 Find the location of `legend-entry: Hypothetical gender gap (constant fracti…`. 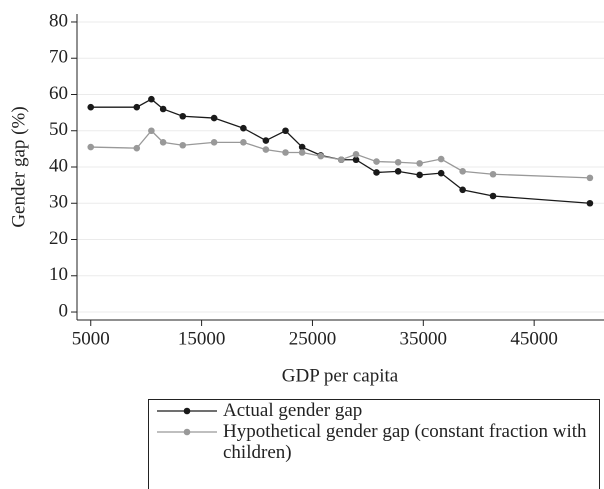

legend-entry: Hypothetical gender gap (constant fracti… is located at coordinates (374, 442).